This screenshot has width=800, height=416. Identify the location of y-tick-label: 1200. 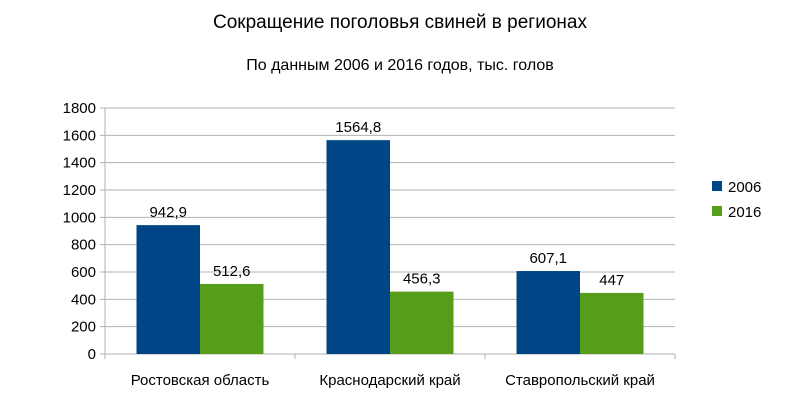
(79, 190).